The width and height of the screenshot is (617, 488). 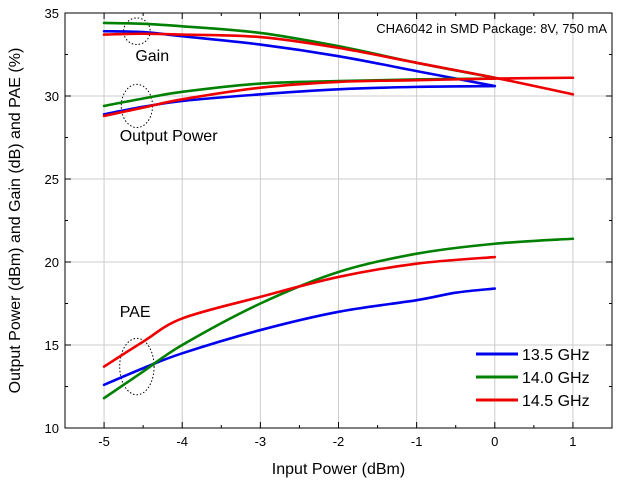 I want to click on x-tick-label: -4, so click(x=182, y=441).